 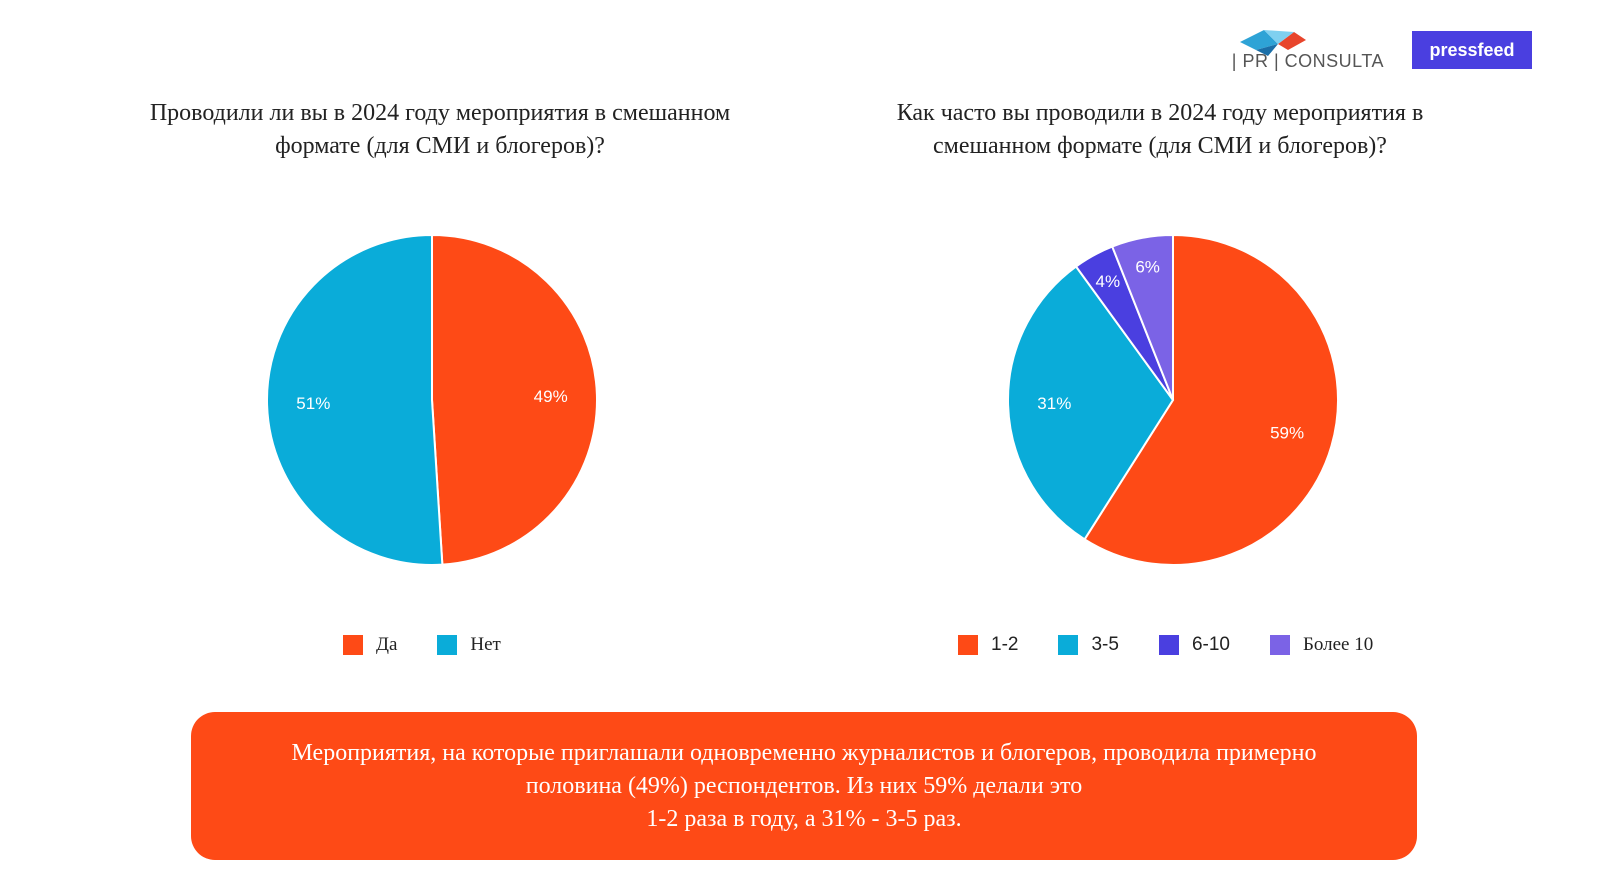 I want to click on legend-label-3-5: 3-5, so click(x=1105, y=644).